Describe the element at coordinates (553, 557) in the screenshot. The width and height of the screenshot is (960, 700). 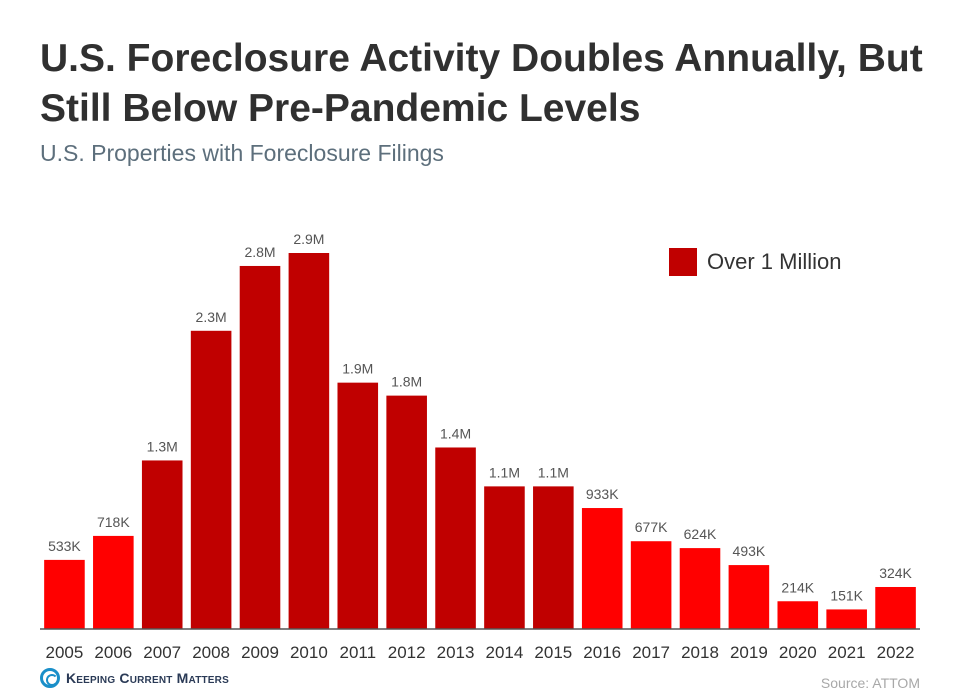
I see `bar-2015` at that location.